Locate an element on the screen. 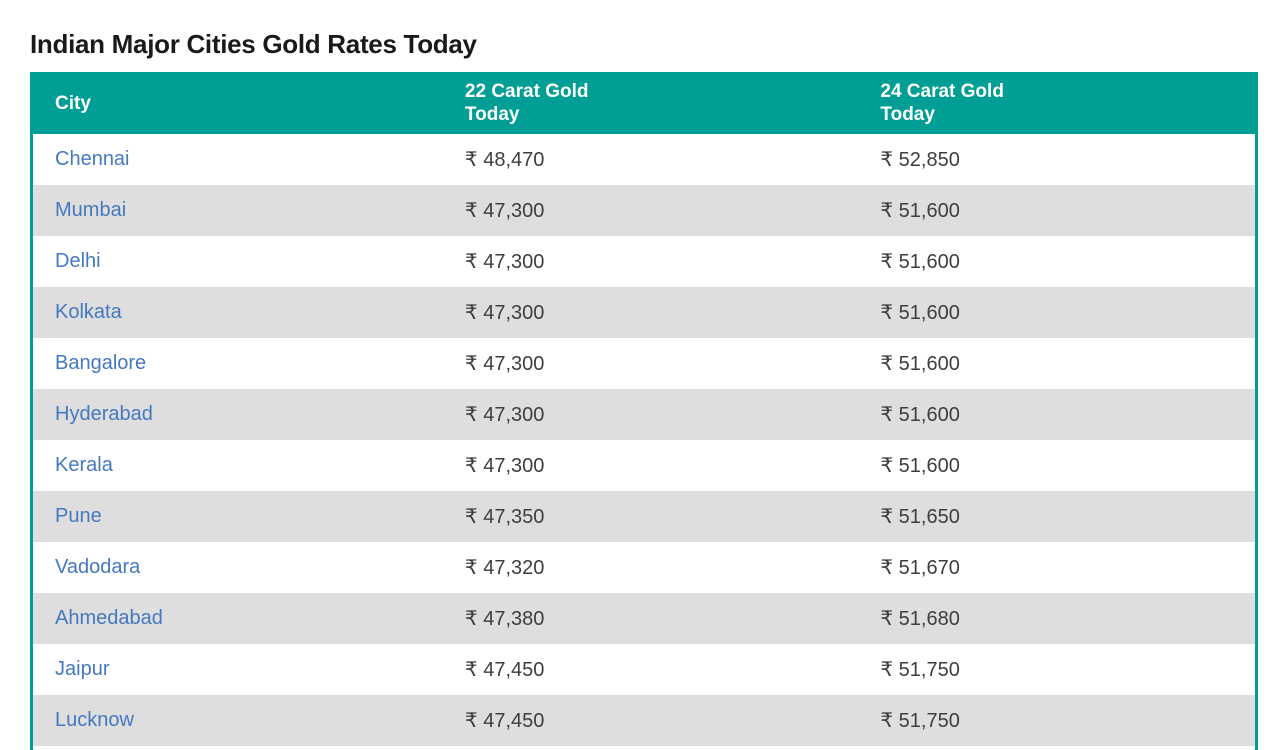  city-cell: Pune is located at coordinates (242, 516).